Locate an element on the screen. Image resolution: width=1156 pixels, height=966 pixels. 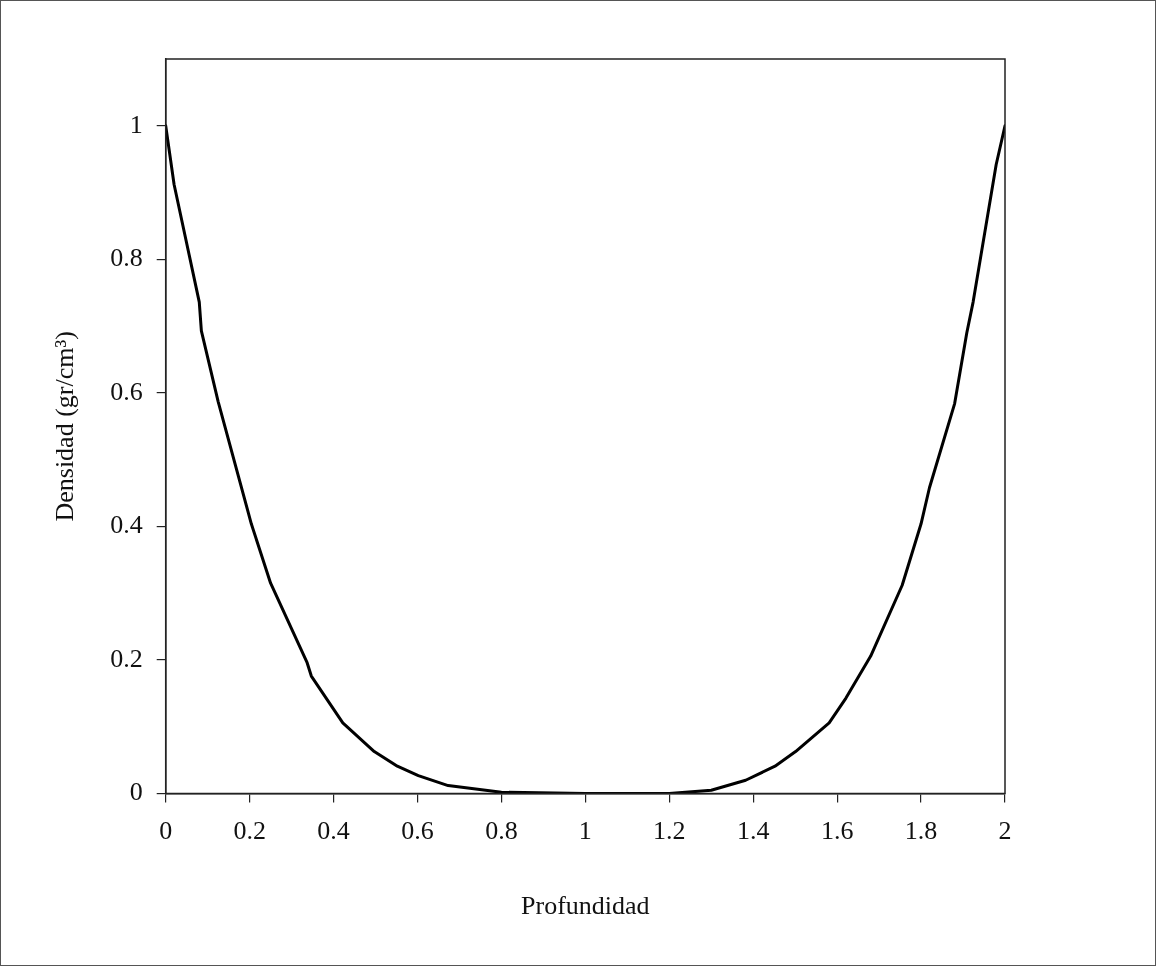
x-axis-title: Profundidad is located at coordinates (585, 906).